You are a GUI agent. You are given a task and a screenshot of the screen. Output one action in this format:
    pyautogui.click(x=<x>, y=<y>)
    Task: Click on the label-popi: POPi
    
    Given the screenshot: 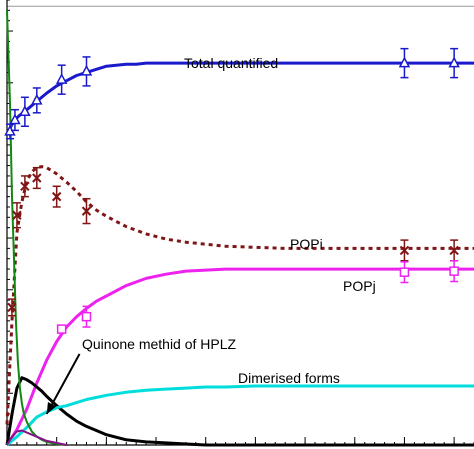 What is the action you would take?
    pyautogui.click(x=306, y=244)
    